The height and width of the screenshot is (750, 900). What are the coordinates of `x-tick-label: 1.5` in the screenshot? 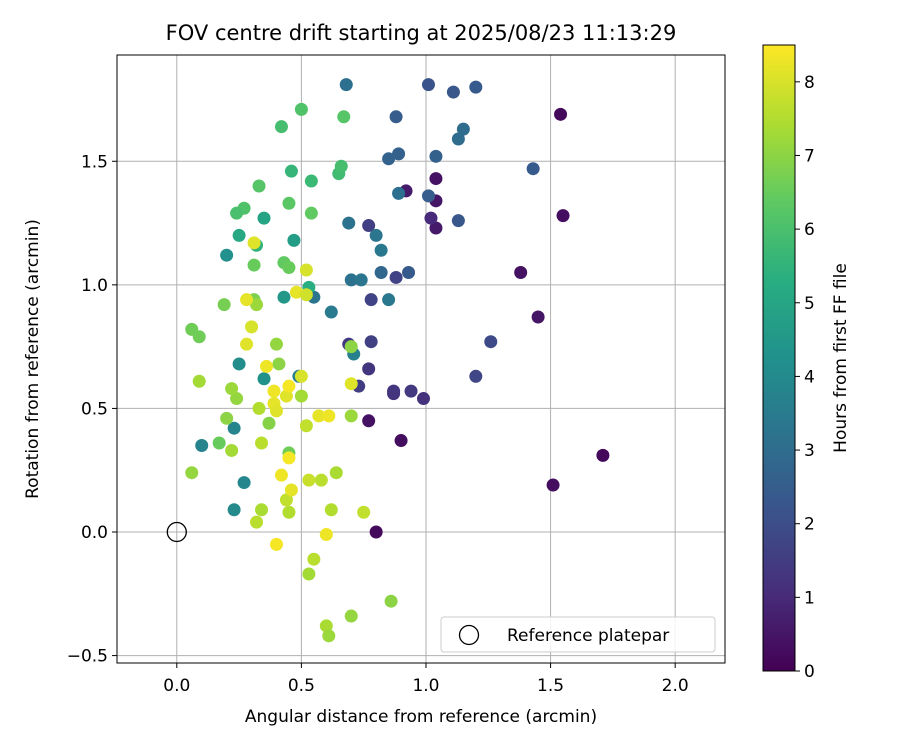 It's located at (550, 686).